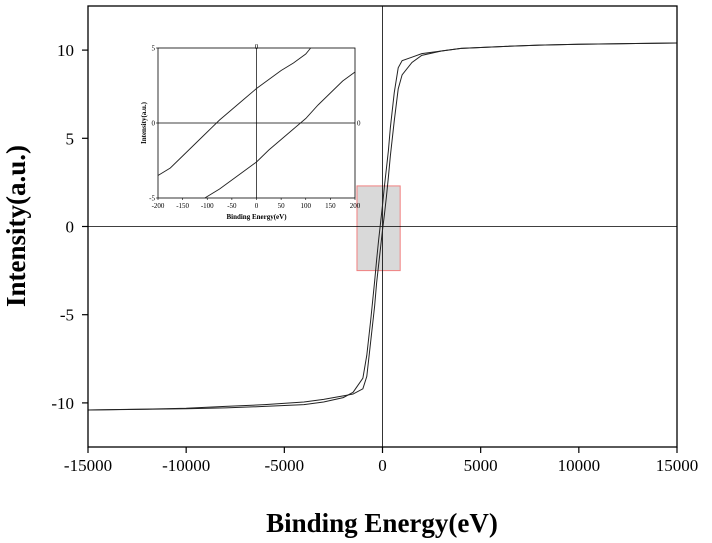 This screenshot has height=543, width=712. What do you see at coordinates (280, 135) in the screenshot?
I see `inset-series-line-lower` at bounding box center [280, 135].